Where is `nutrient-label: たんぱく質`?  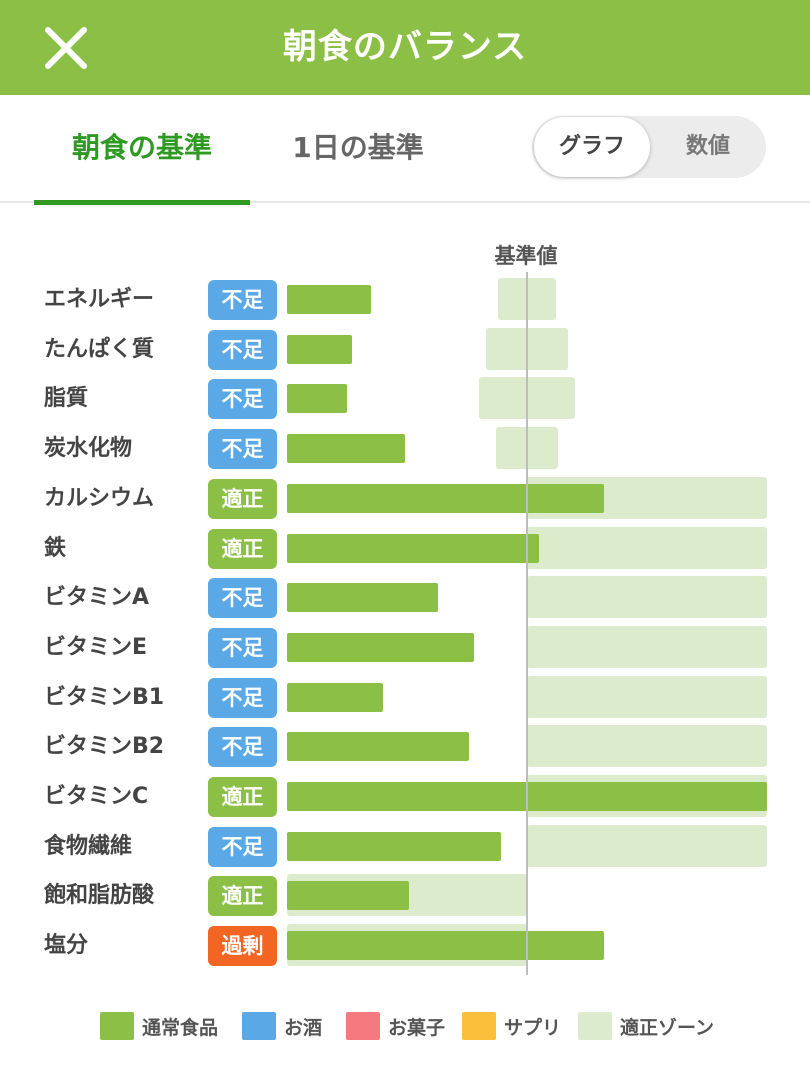 nutrient-label: たんぱく質 is located at coordinates (99, 349).